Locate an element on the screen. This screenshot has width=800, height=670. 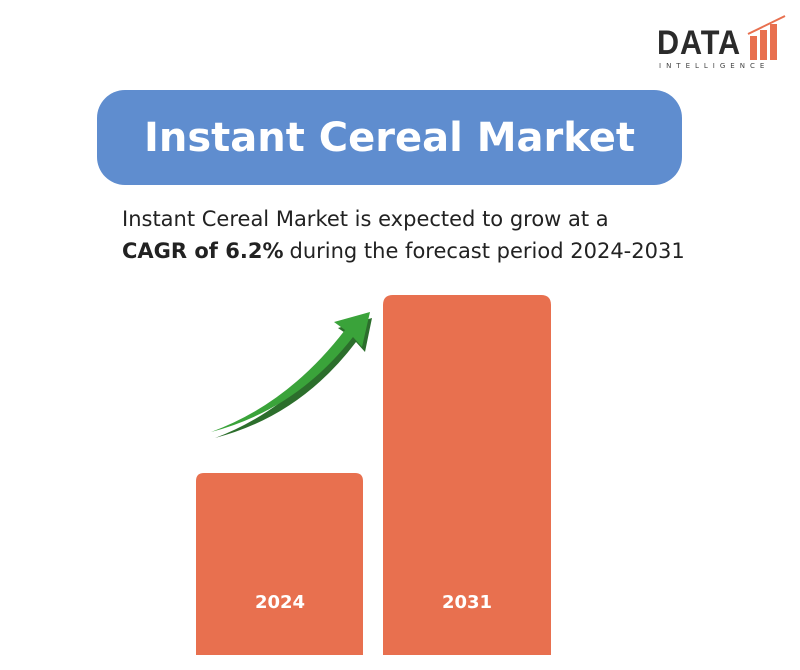
title: Instant Cereal Market is located at coordinates (389, 137).